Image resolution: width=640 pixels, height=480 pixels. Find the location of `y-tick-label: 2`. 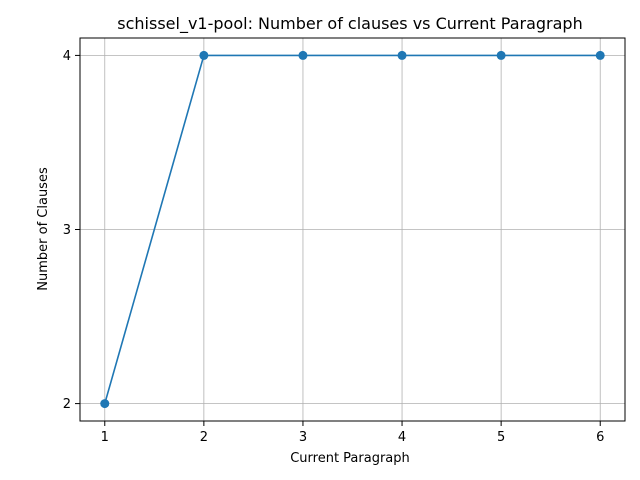

y-tick-label: 2 is located at coordinates (67, 404).